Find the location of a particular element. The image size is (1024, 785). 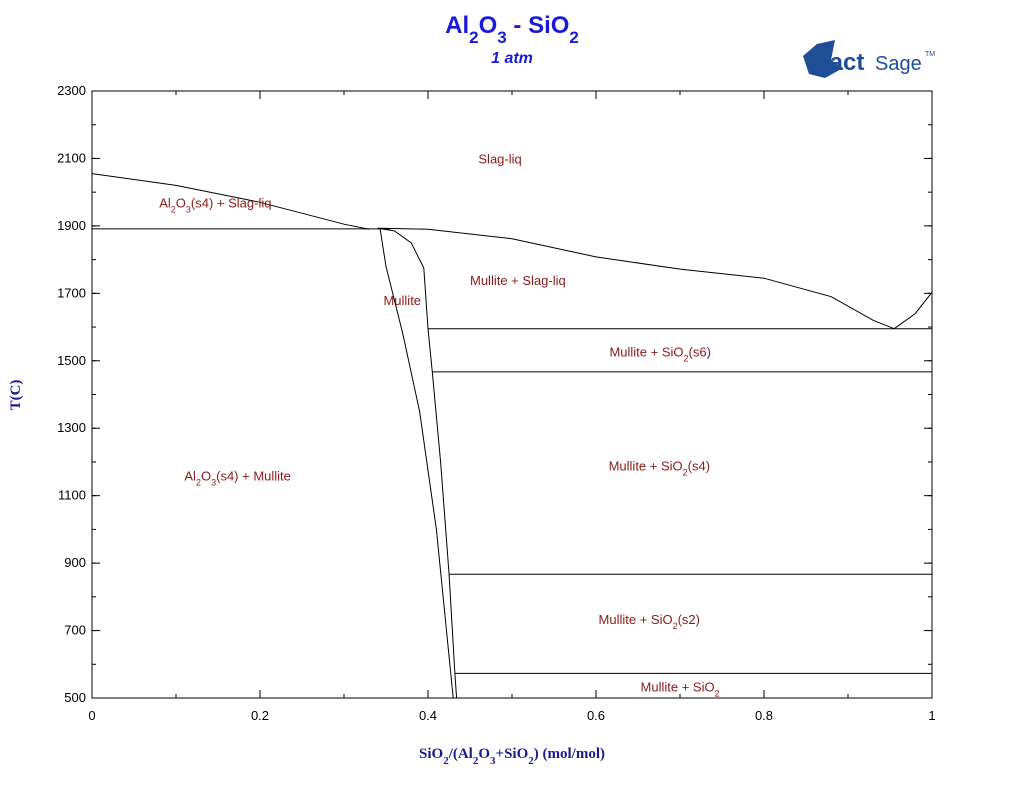

y-tick-label: 2300 is located at coordinates (71, 90).